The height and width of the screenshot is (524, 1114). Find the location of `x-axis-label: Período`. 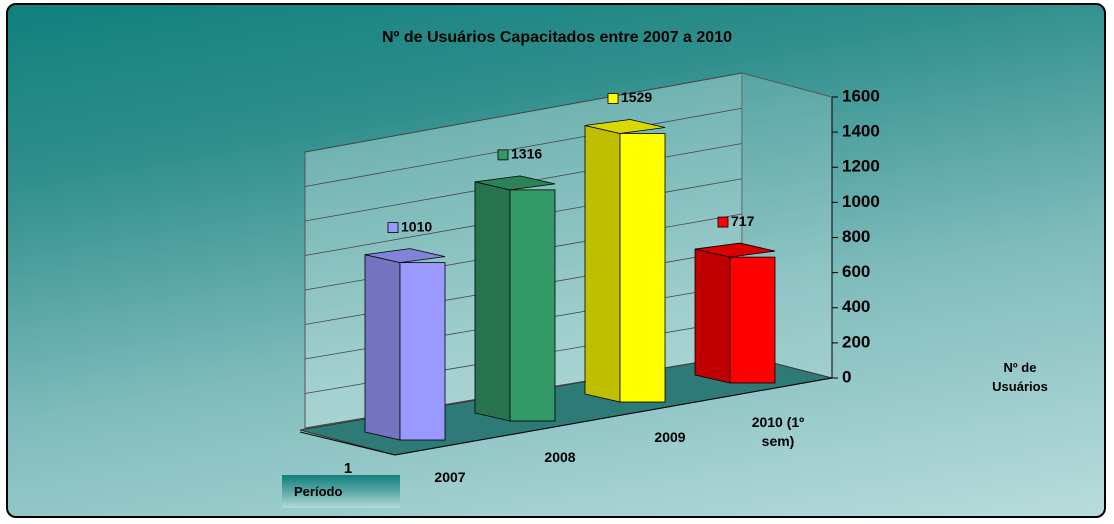

x-axis-label: Período is located at coordinates (341, 491).